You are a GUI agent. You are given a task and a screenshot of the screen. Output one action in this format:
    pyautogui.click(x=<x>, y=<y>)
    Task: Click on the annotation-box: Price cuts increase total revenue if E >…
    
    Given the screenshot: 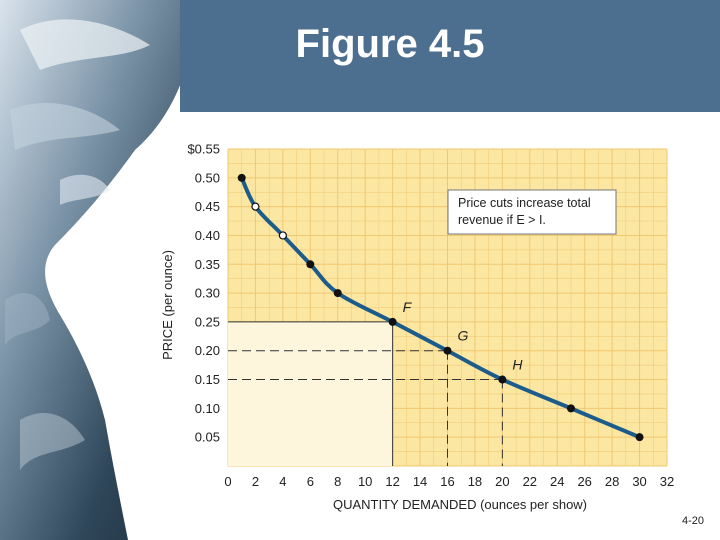 What is the action you would take?
    pyautogui.click(x=532, y=212)
    